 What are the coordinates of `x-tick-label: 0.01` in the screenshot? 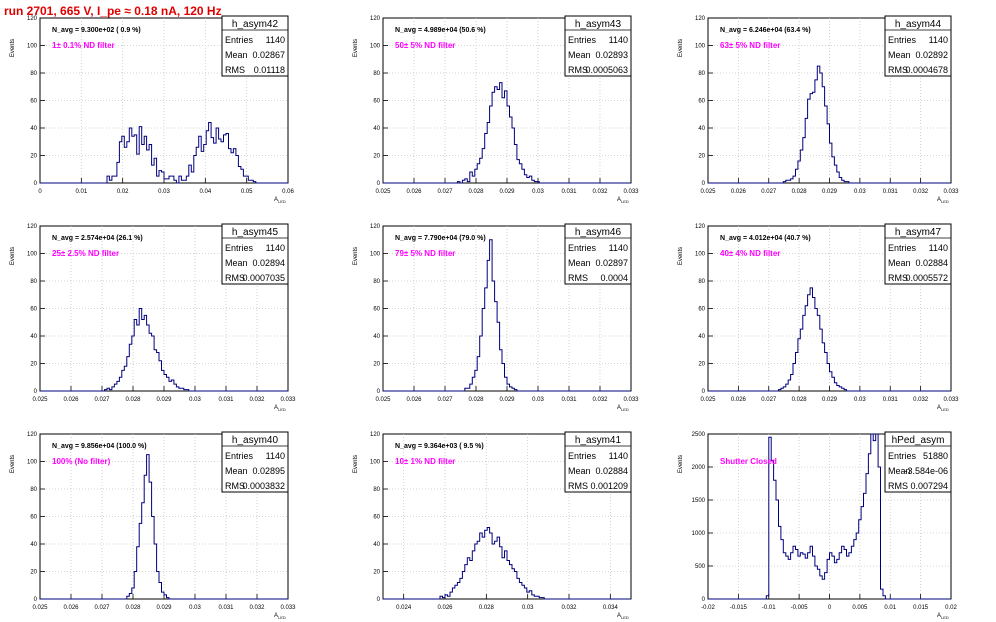 It's located at (81, 192).